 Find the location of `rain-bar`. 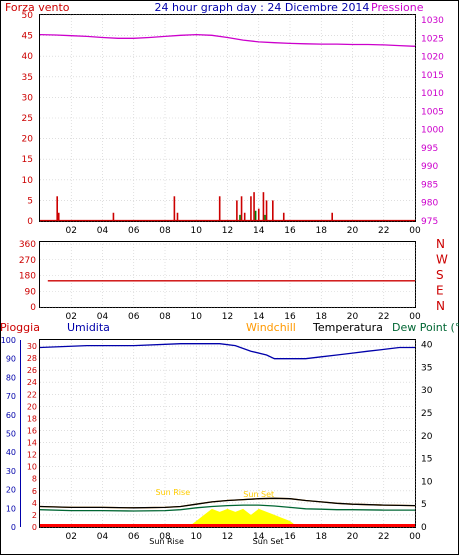

rain-bar is located at coordinates (227, 525).